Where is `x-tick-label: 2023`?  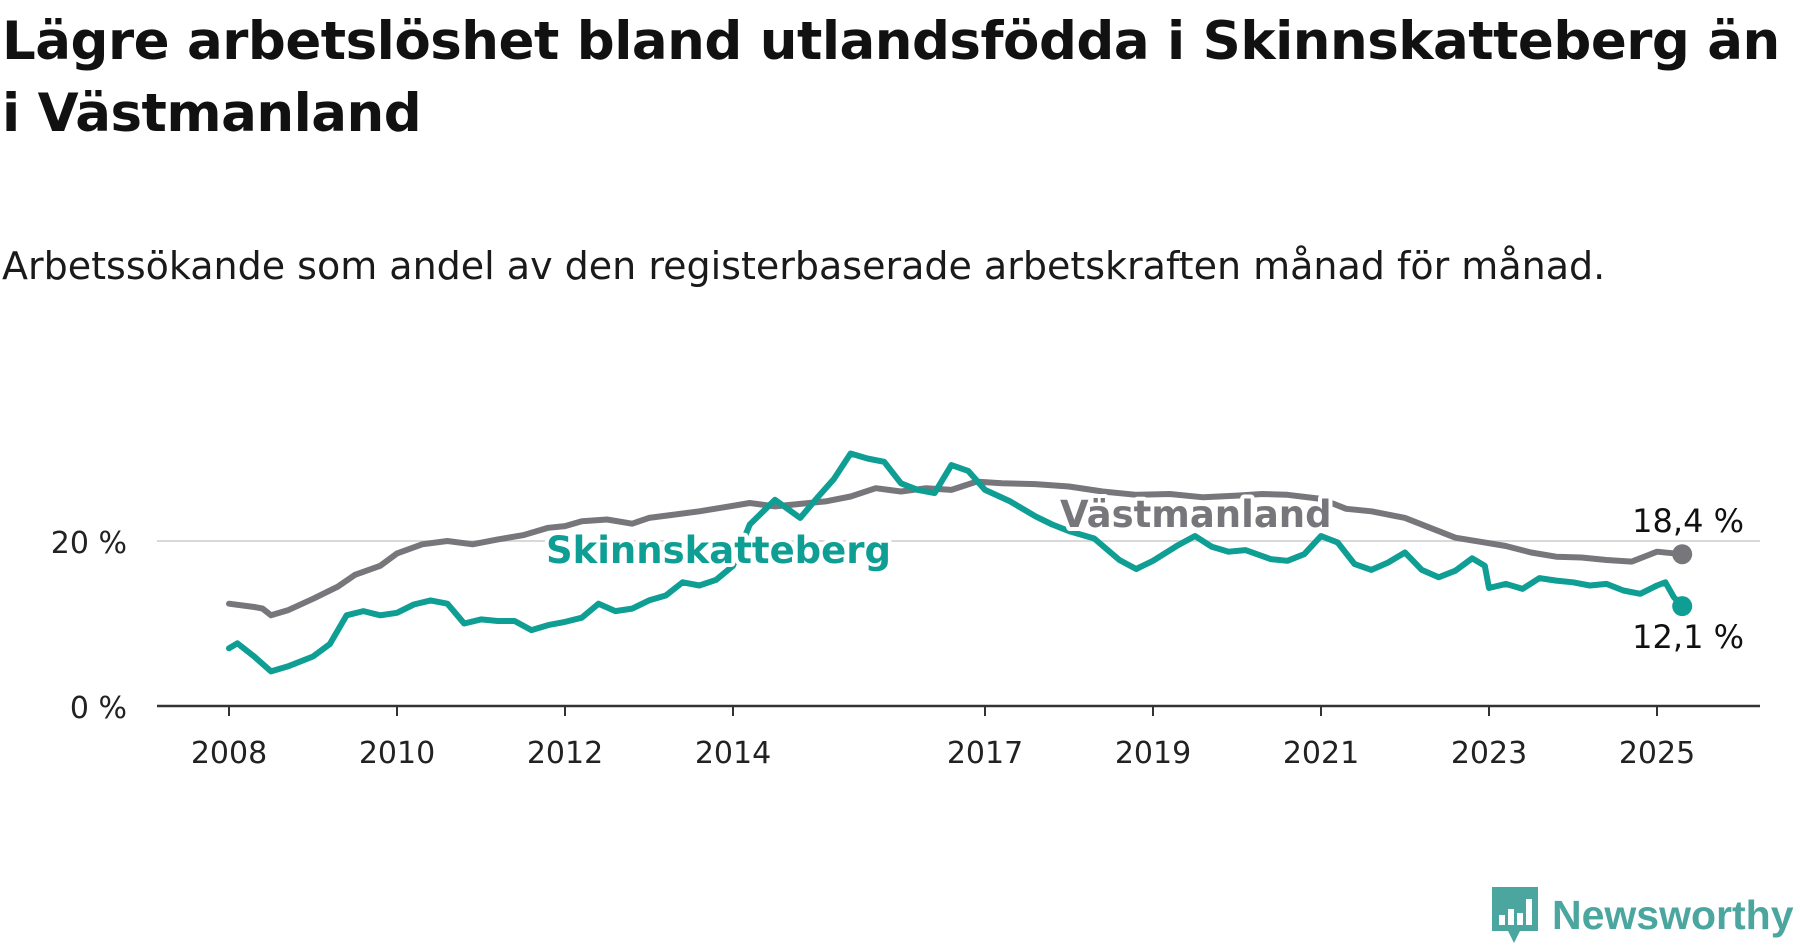
x-tick-label: 2023 is located at coordinates (1489, 753).